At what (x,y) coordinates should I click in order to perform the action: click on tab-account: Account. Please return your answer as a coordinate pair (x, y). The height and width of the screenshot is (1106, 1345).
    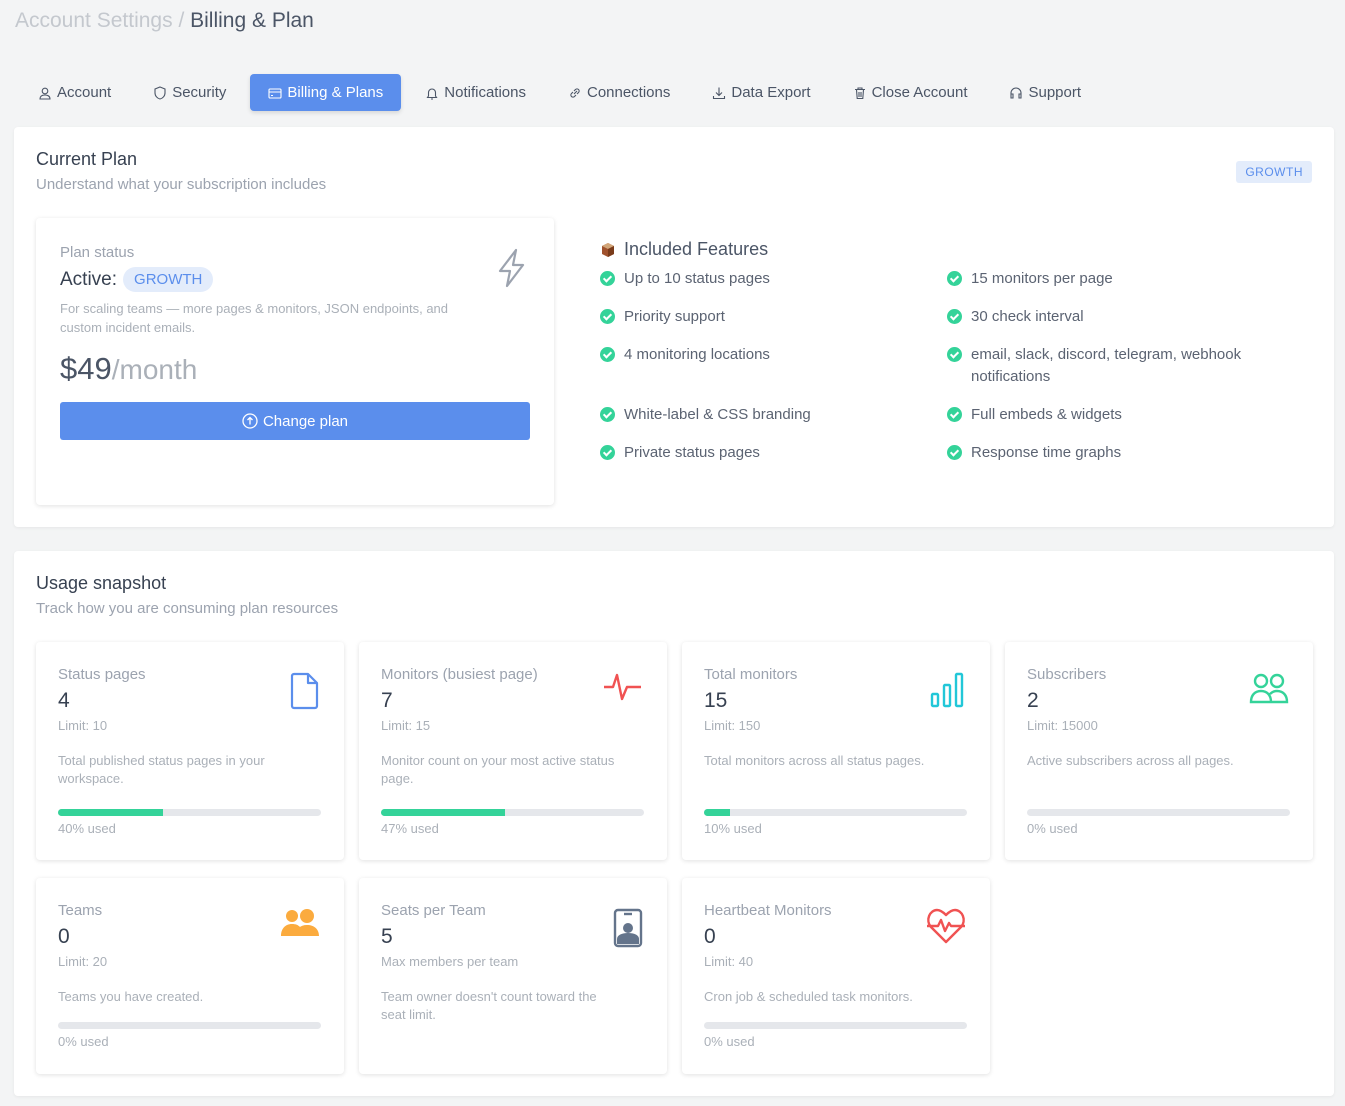
    Looking at the image, I should click on (74, 92).